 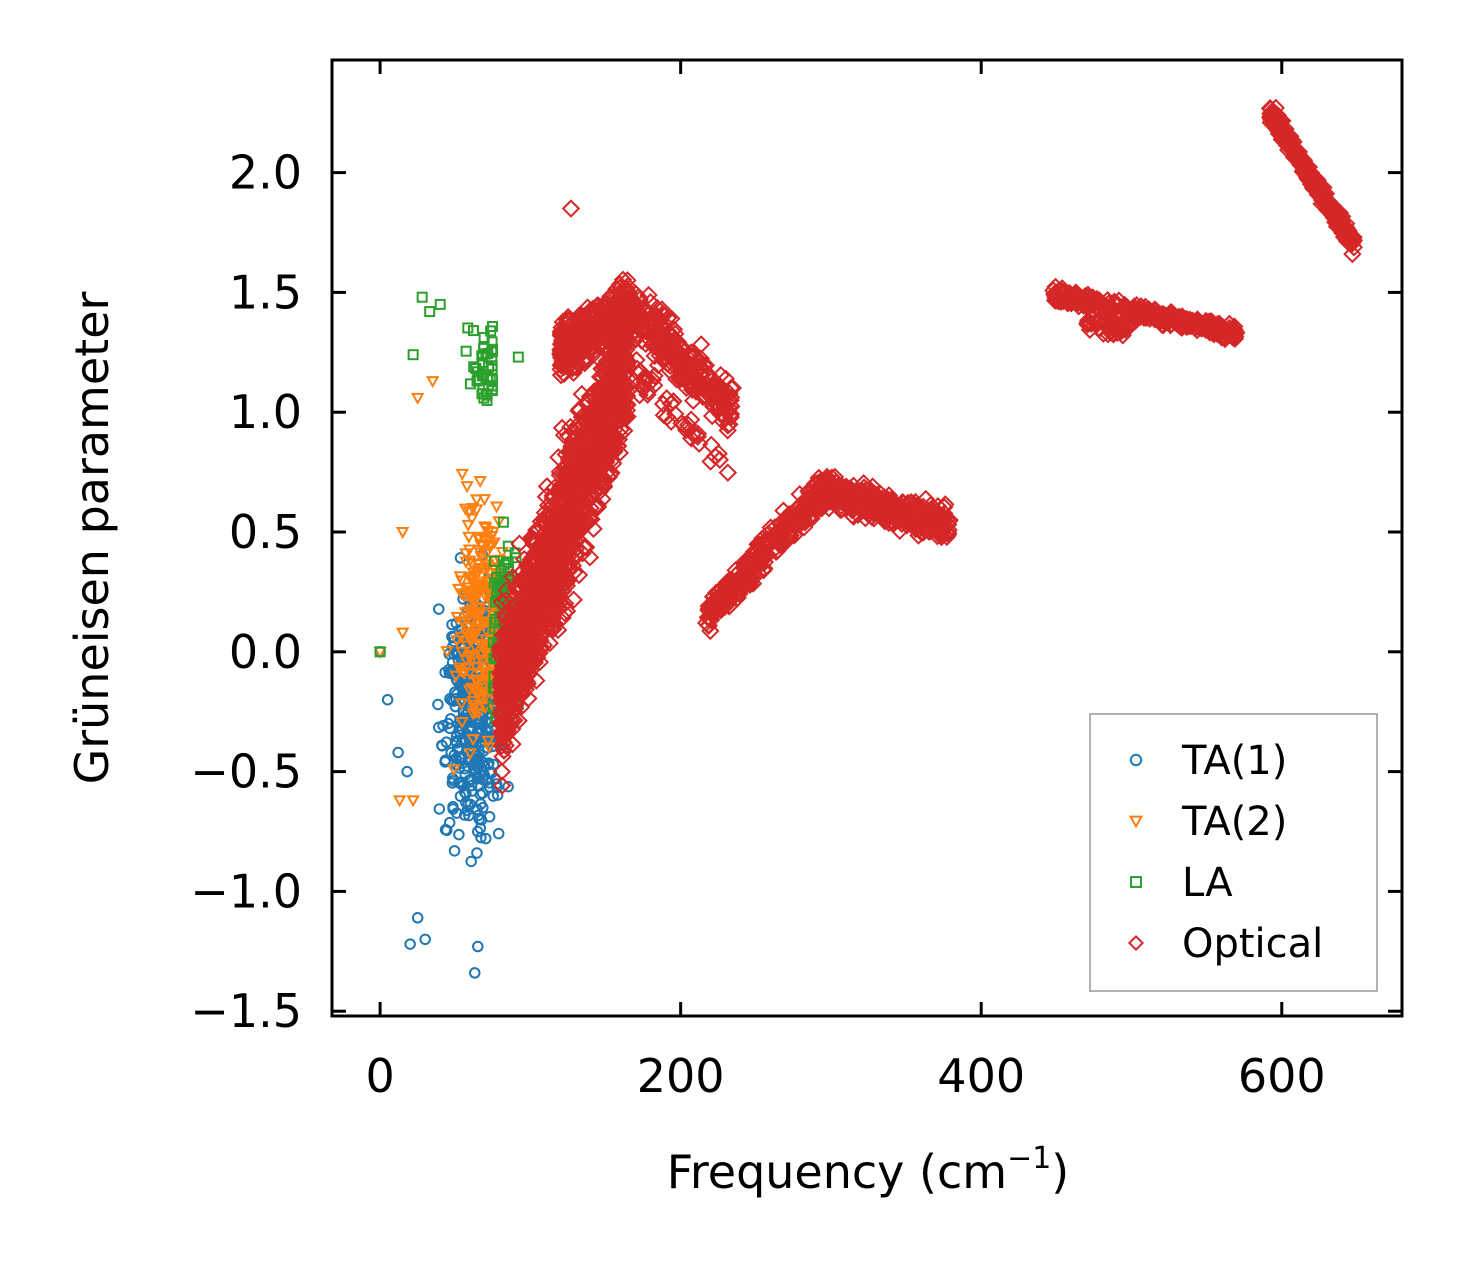 I want to click on legend-box, so click(x=1233, y=852).